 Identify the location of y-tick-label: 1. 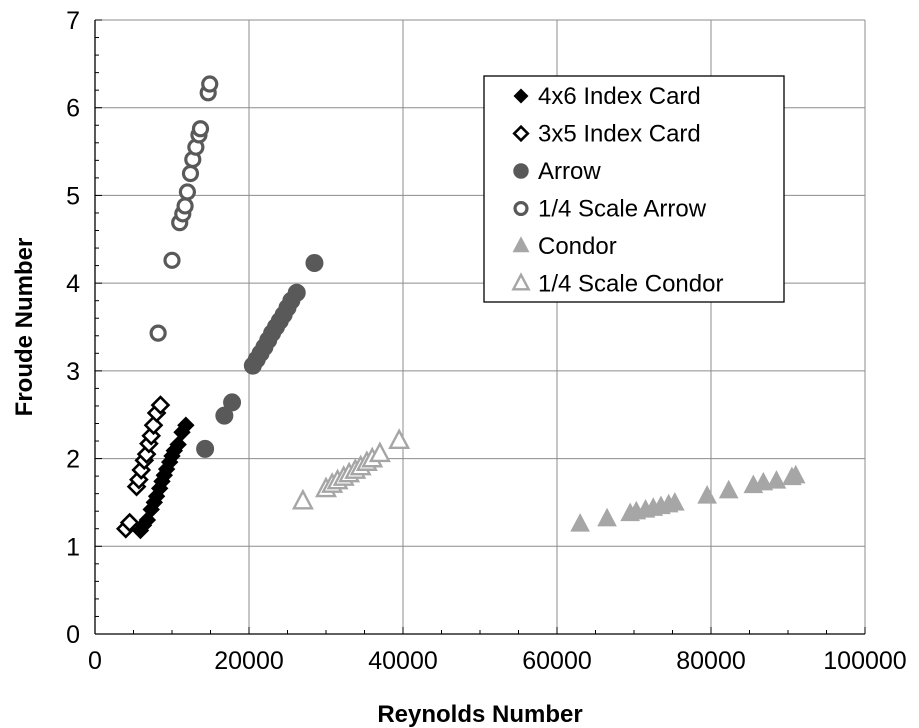
(73, 547).